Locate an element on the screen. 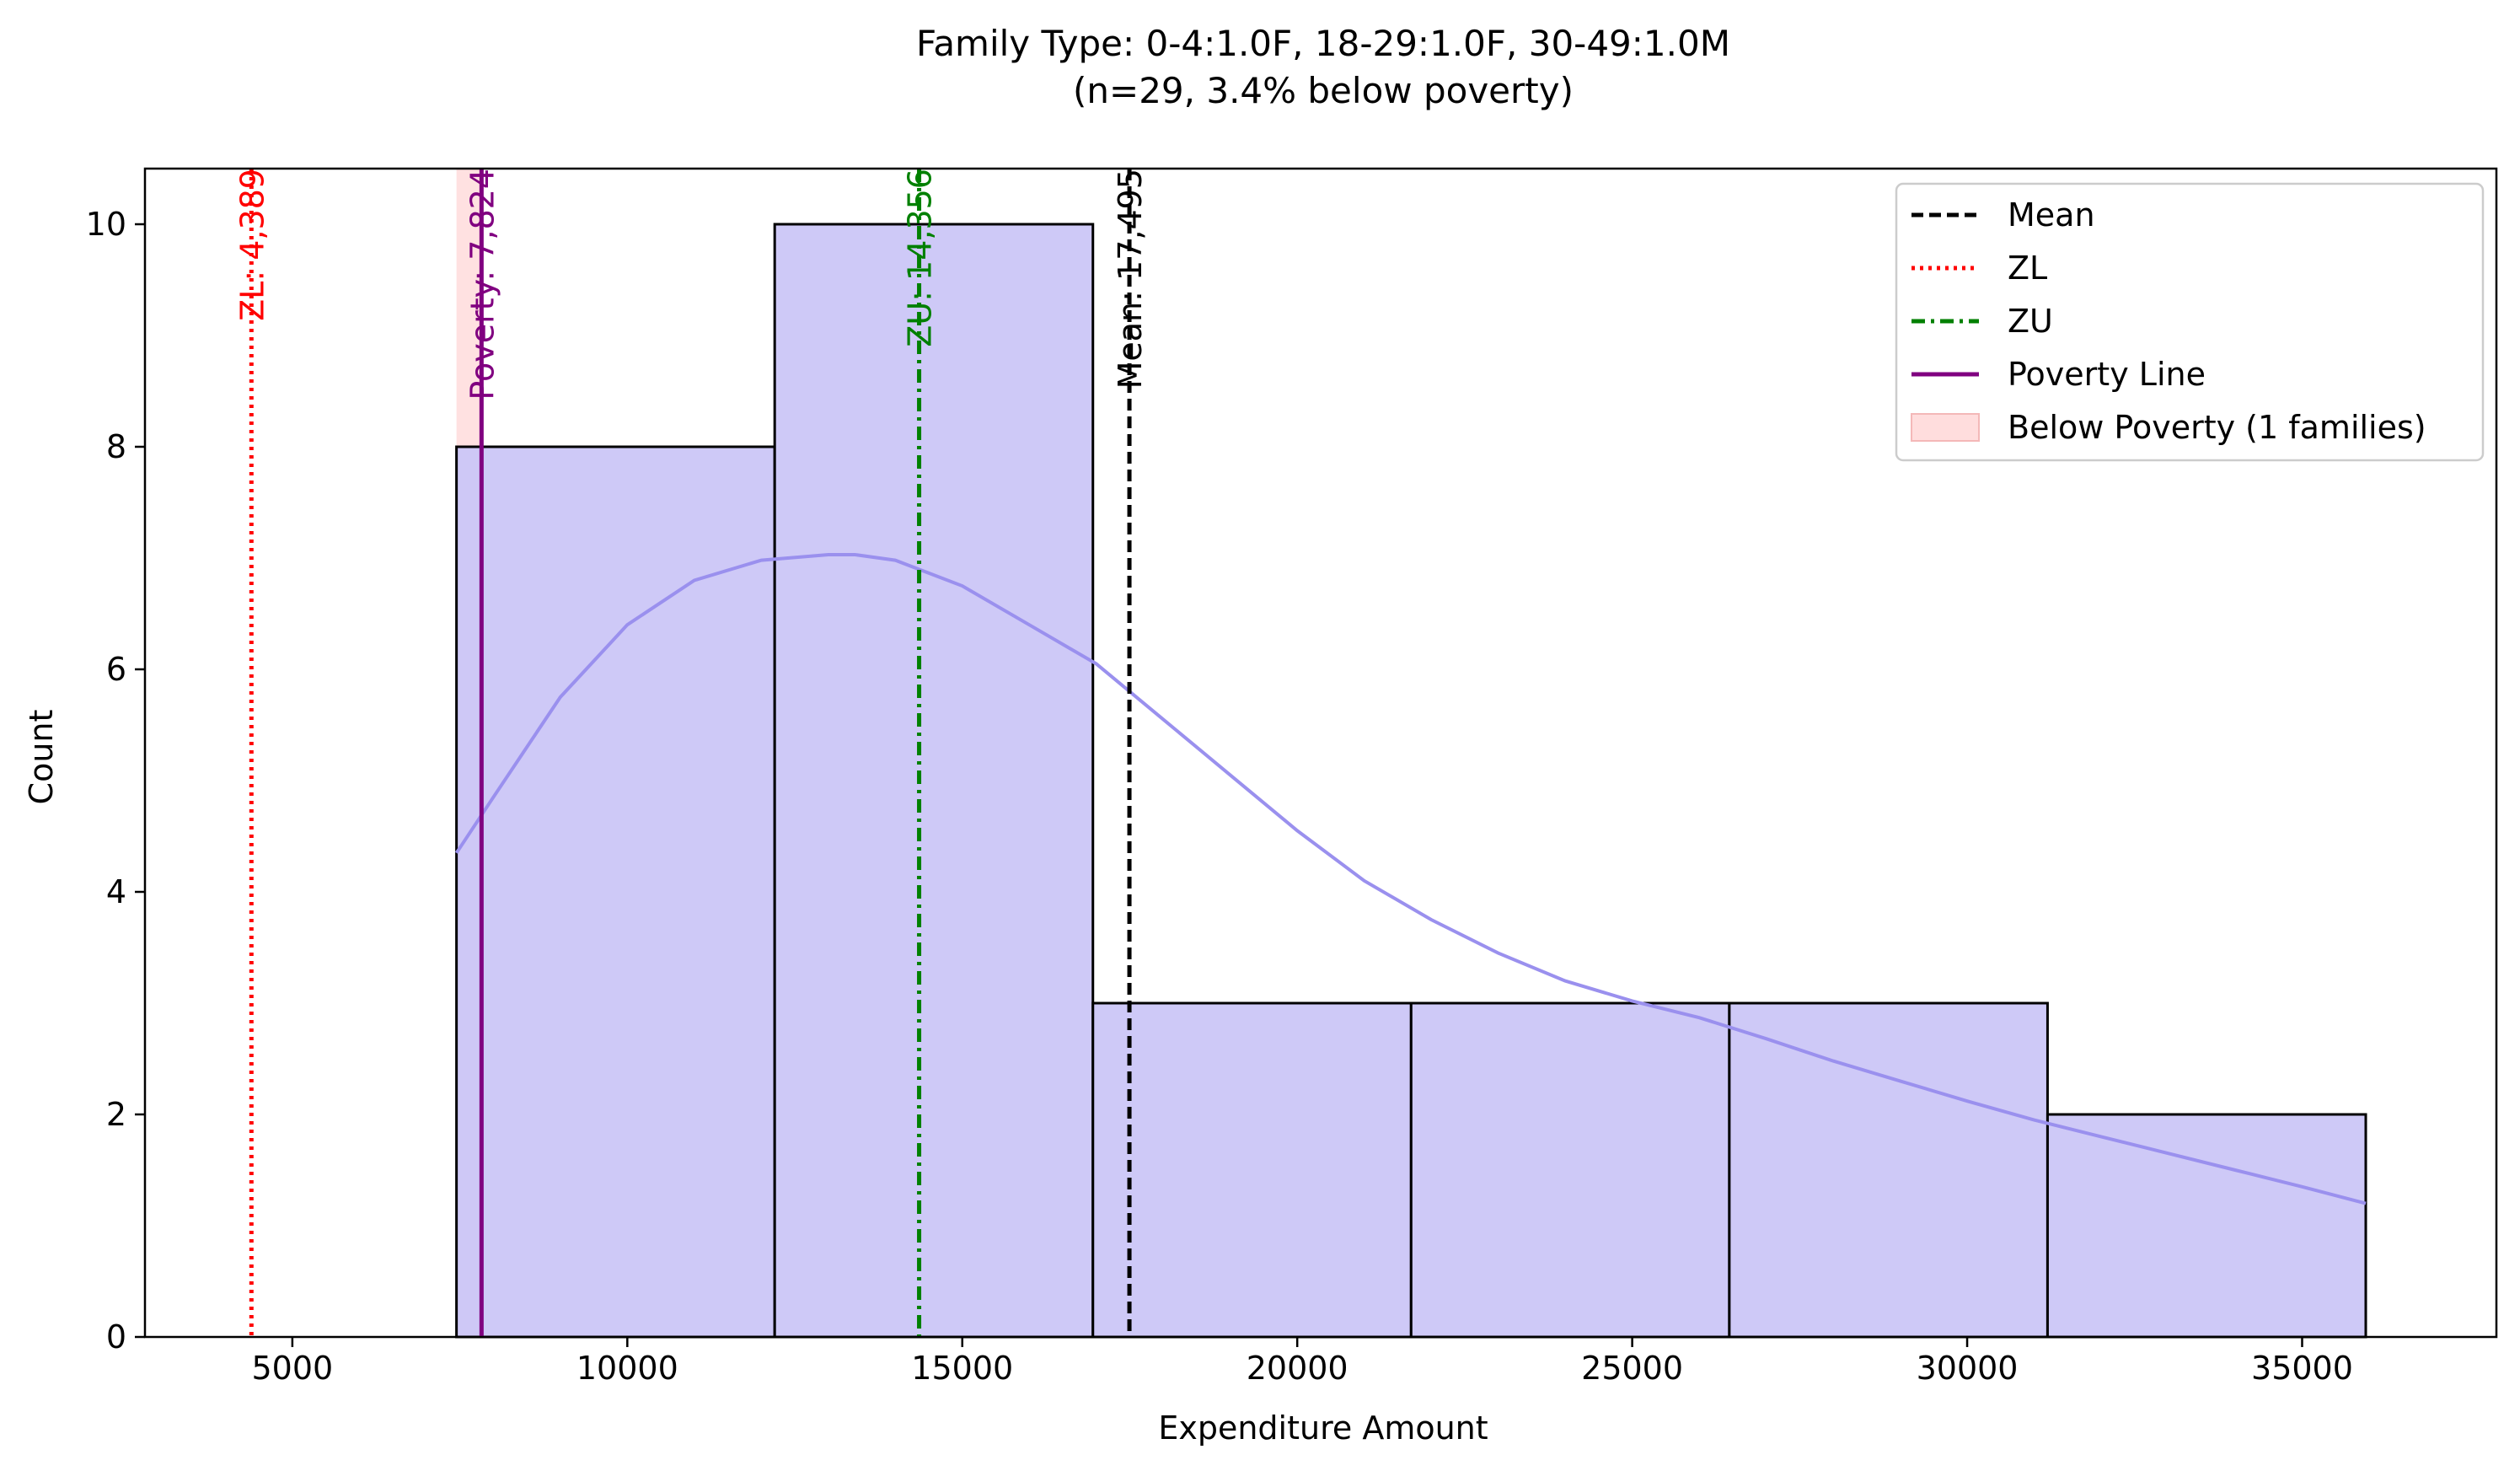 Image resolution: width=2520 pixels, height=1471 pixels. legend-label-zu: ZU is located at coordinates (2031, 321).